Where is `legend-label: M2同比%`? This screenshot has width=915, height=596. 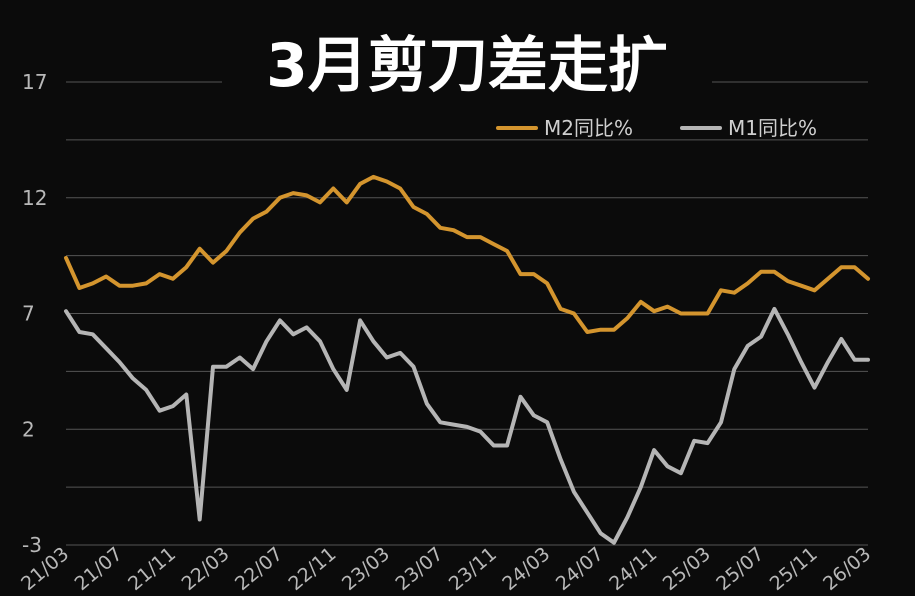 legend-label: M2同比% is located at coordinates (588, 128).